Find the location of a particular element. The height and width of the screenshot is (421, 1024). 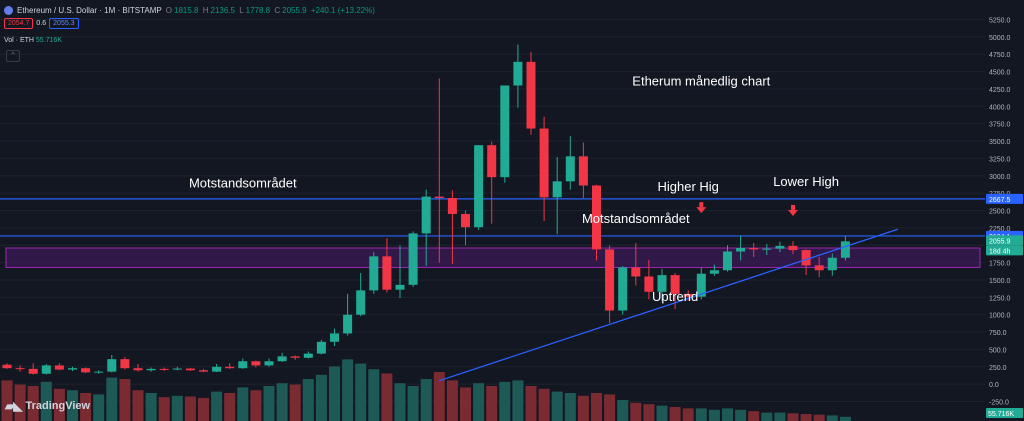

price-tick-label: 3000.0 is located at coordinates (1000, 177).